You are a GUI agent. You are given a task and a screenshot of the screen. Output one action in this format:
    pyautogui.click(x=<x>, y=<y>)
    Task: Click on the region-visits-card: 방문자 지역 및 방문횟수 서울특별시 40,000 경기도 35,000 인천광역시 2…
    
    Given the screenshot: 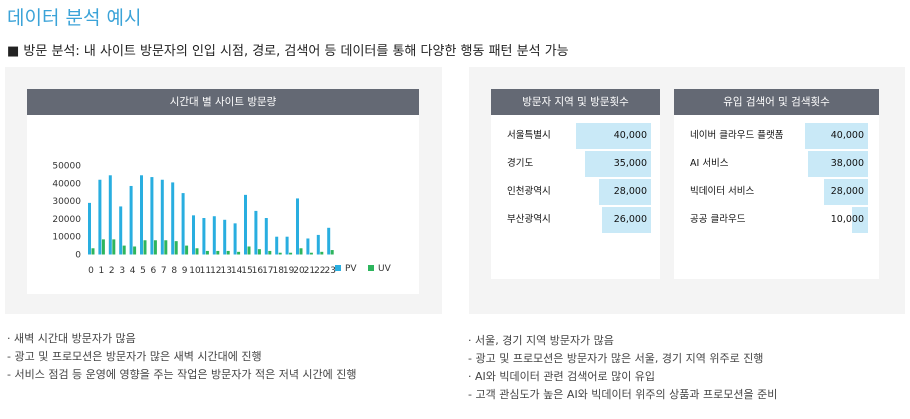 What is the action you would take?
    pyautogui.click(x=575, y=184)
    